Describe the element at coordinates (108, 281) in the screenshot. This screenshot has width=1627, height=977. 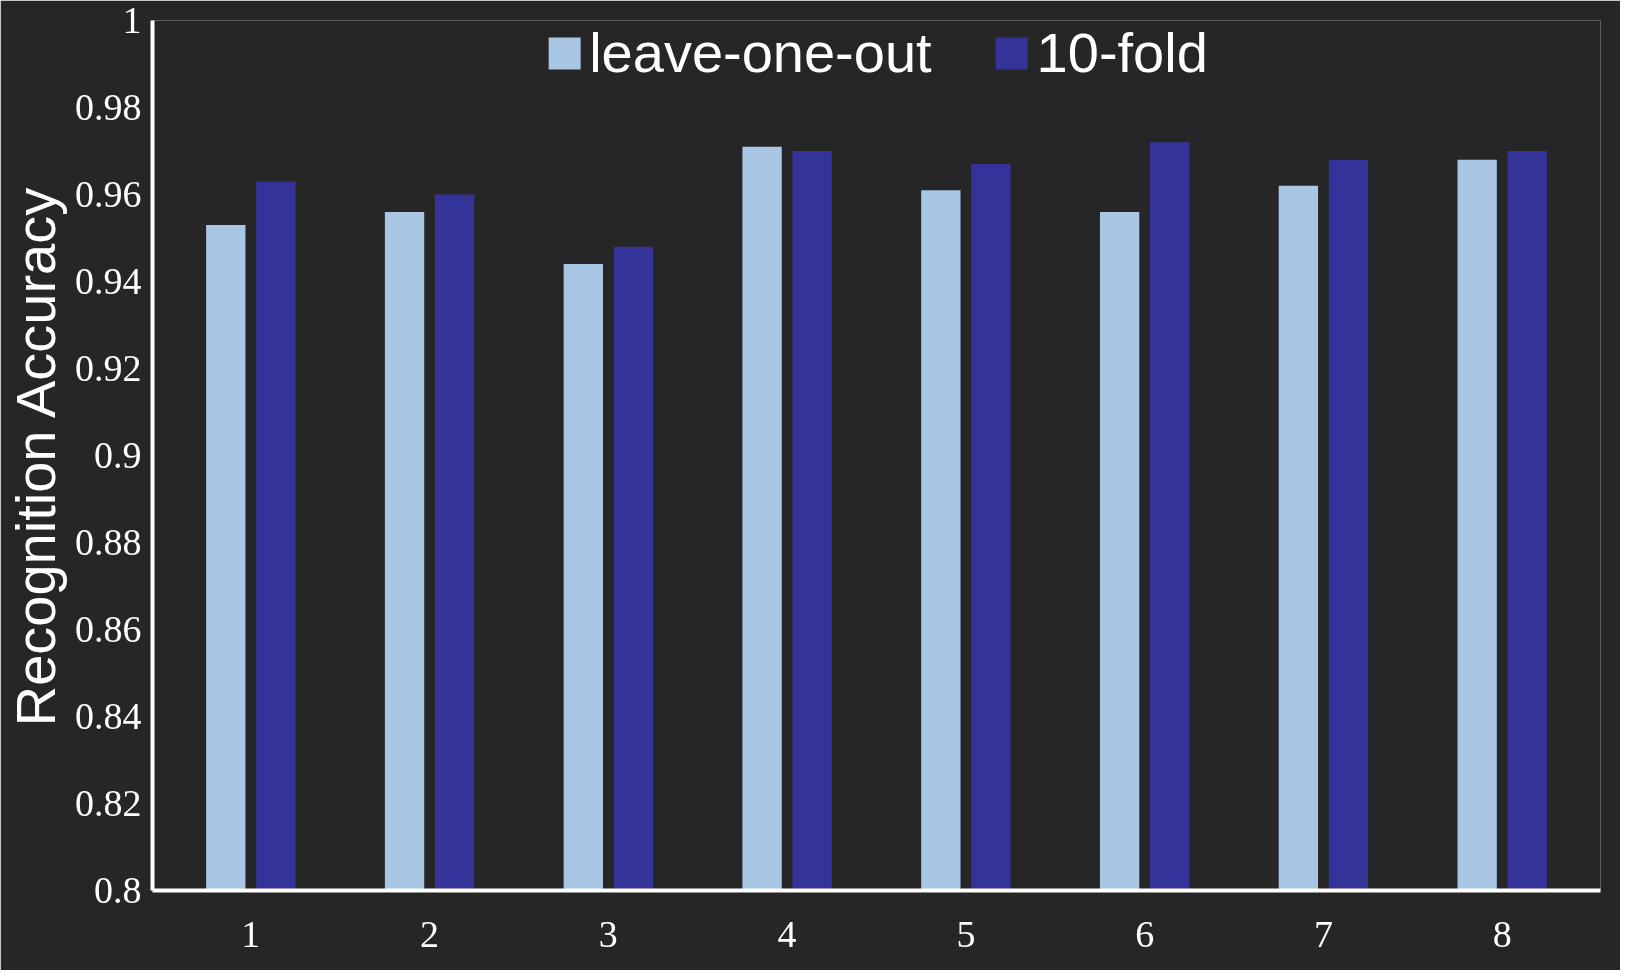
I see `y-tick-label: 0.94` at that location.